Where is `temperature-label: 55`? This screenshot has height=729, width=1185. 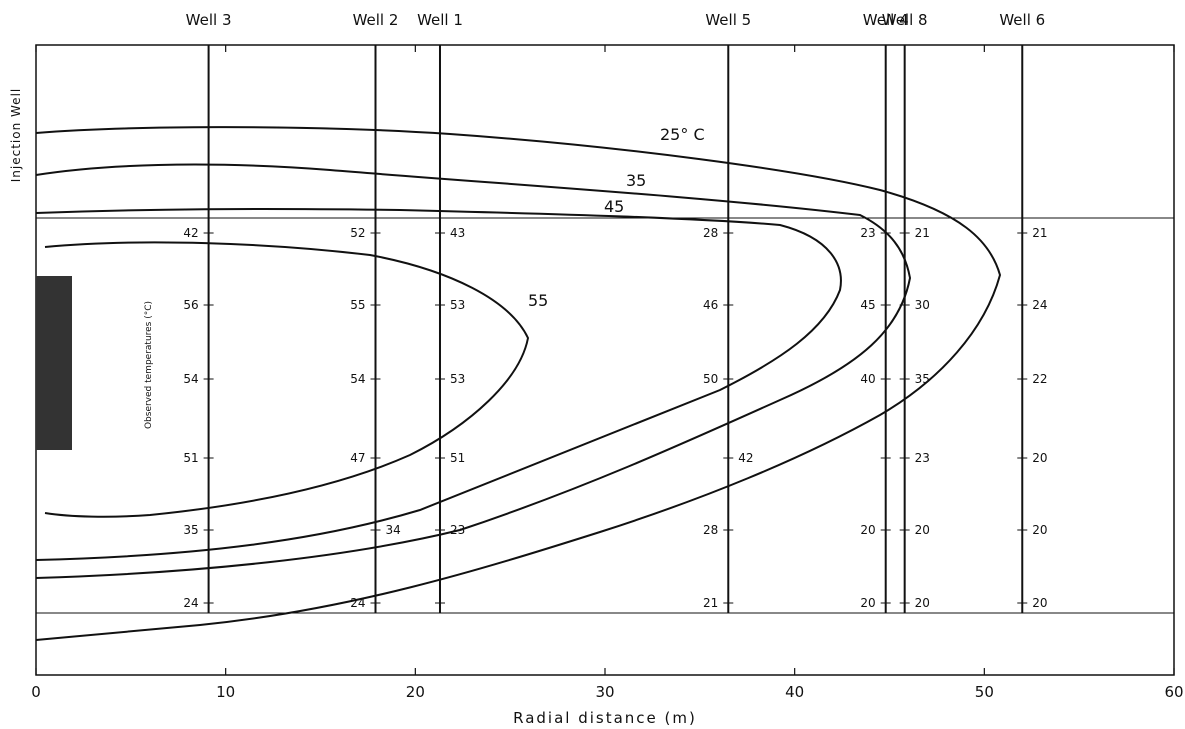
temperature-label: 55 is located at coordinates (357, 305).